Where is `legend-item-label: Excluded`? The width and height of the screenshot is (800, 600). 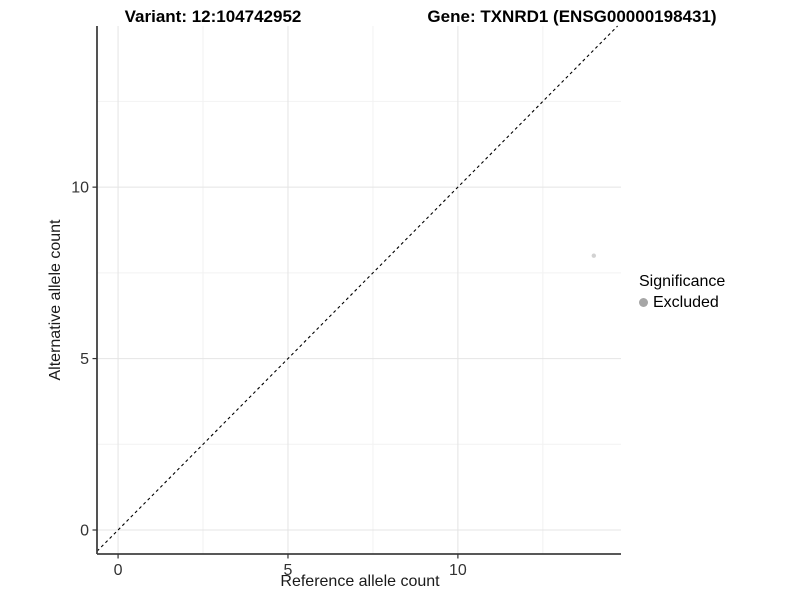 legend-item-label: Excluded is located at coordinates (686, 302).